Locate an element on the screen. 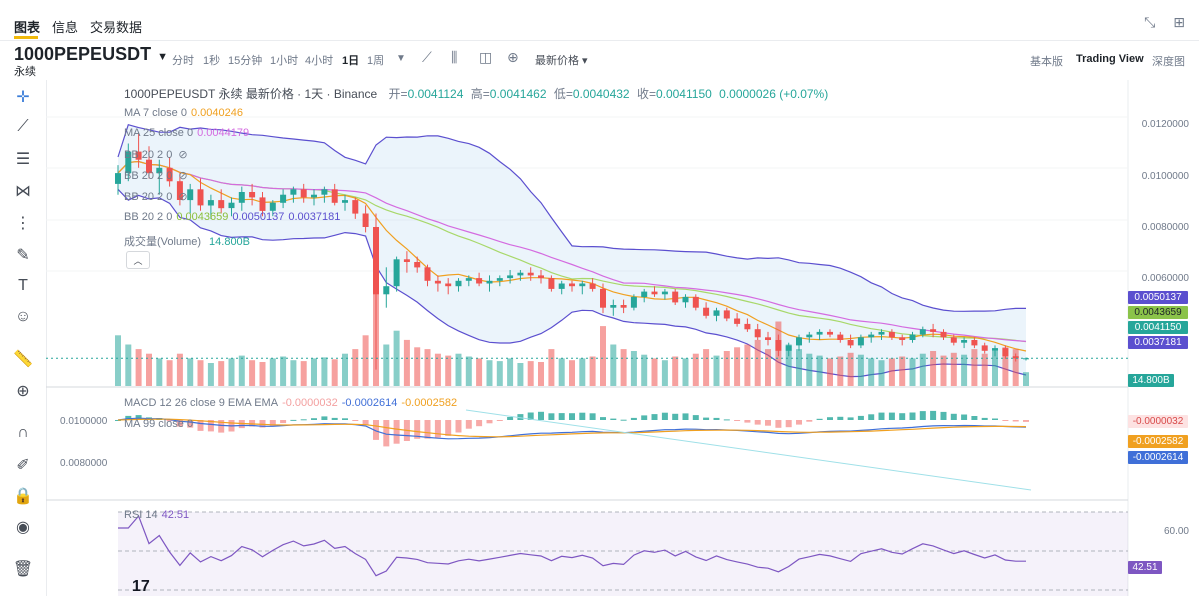 Image resolution: width=1199 pixels, height=596 pixels. trend-line-icon: ⟋ is located at coordinates (23, 126).